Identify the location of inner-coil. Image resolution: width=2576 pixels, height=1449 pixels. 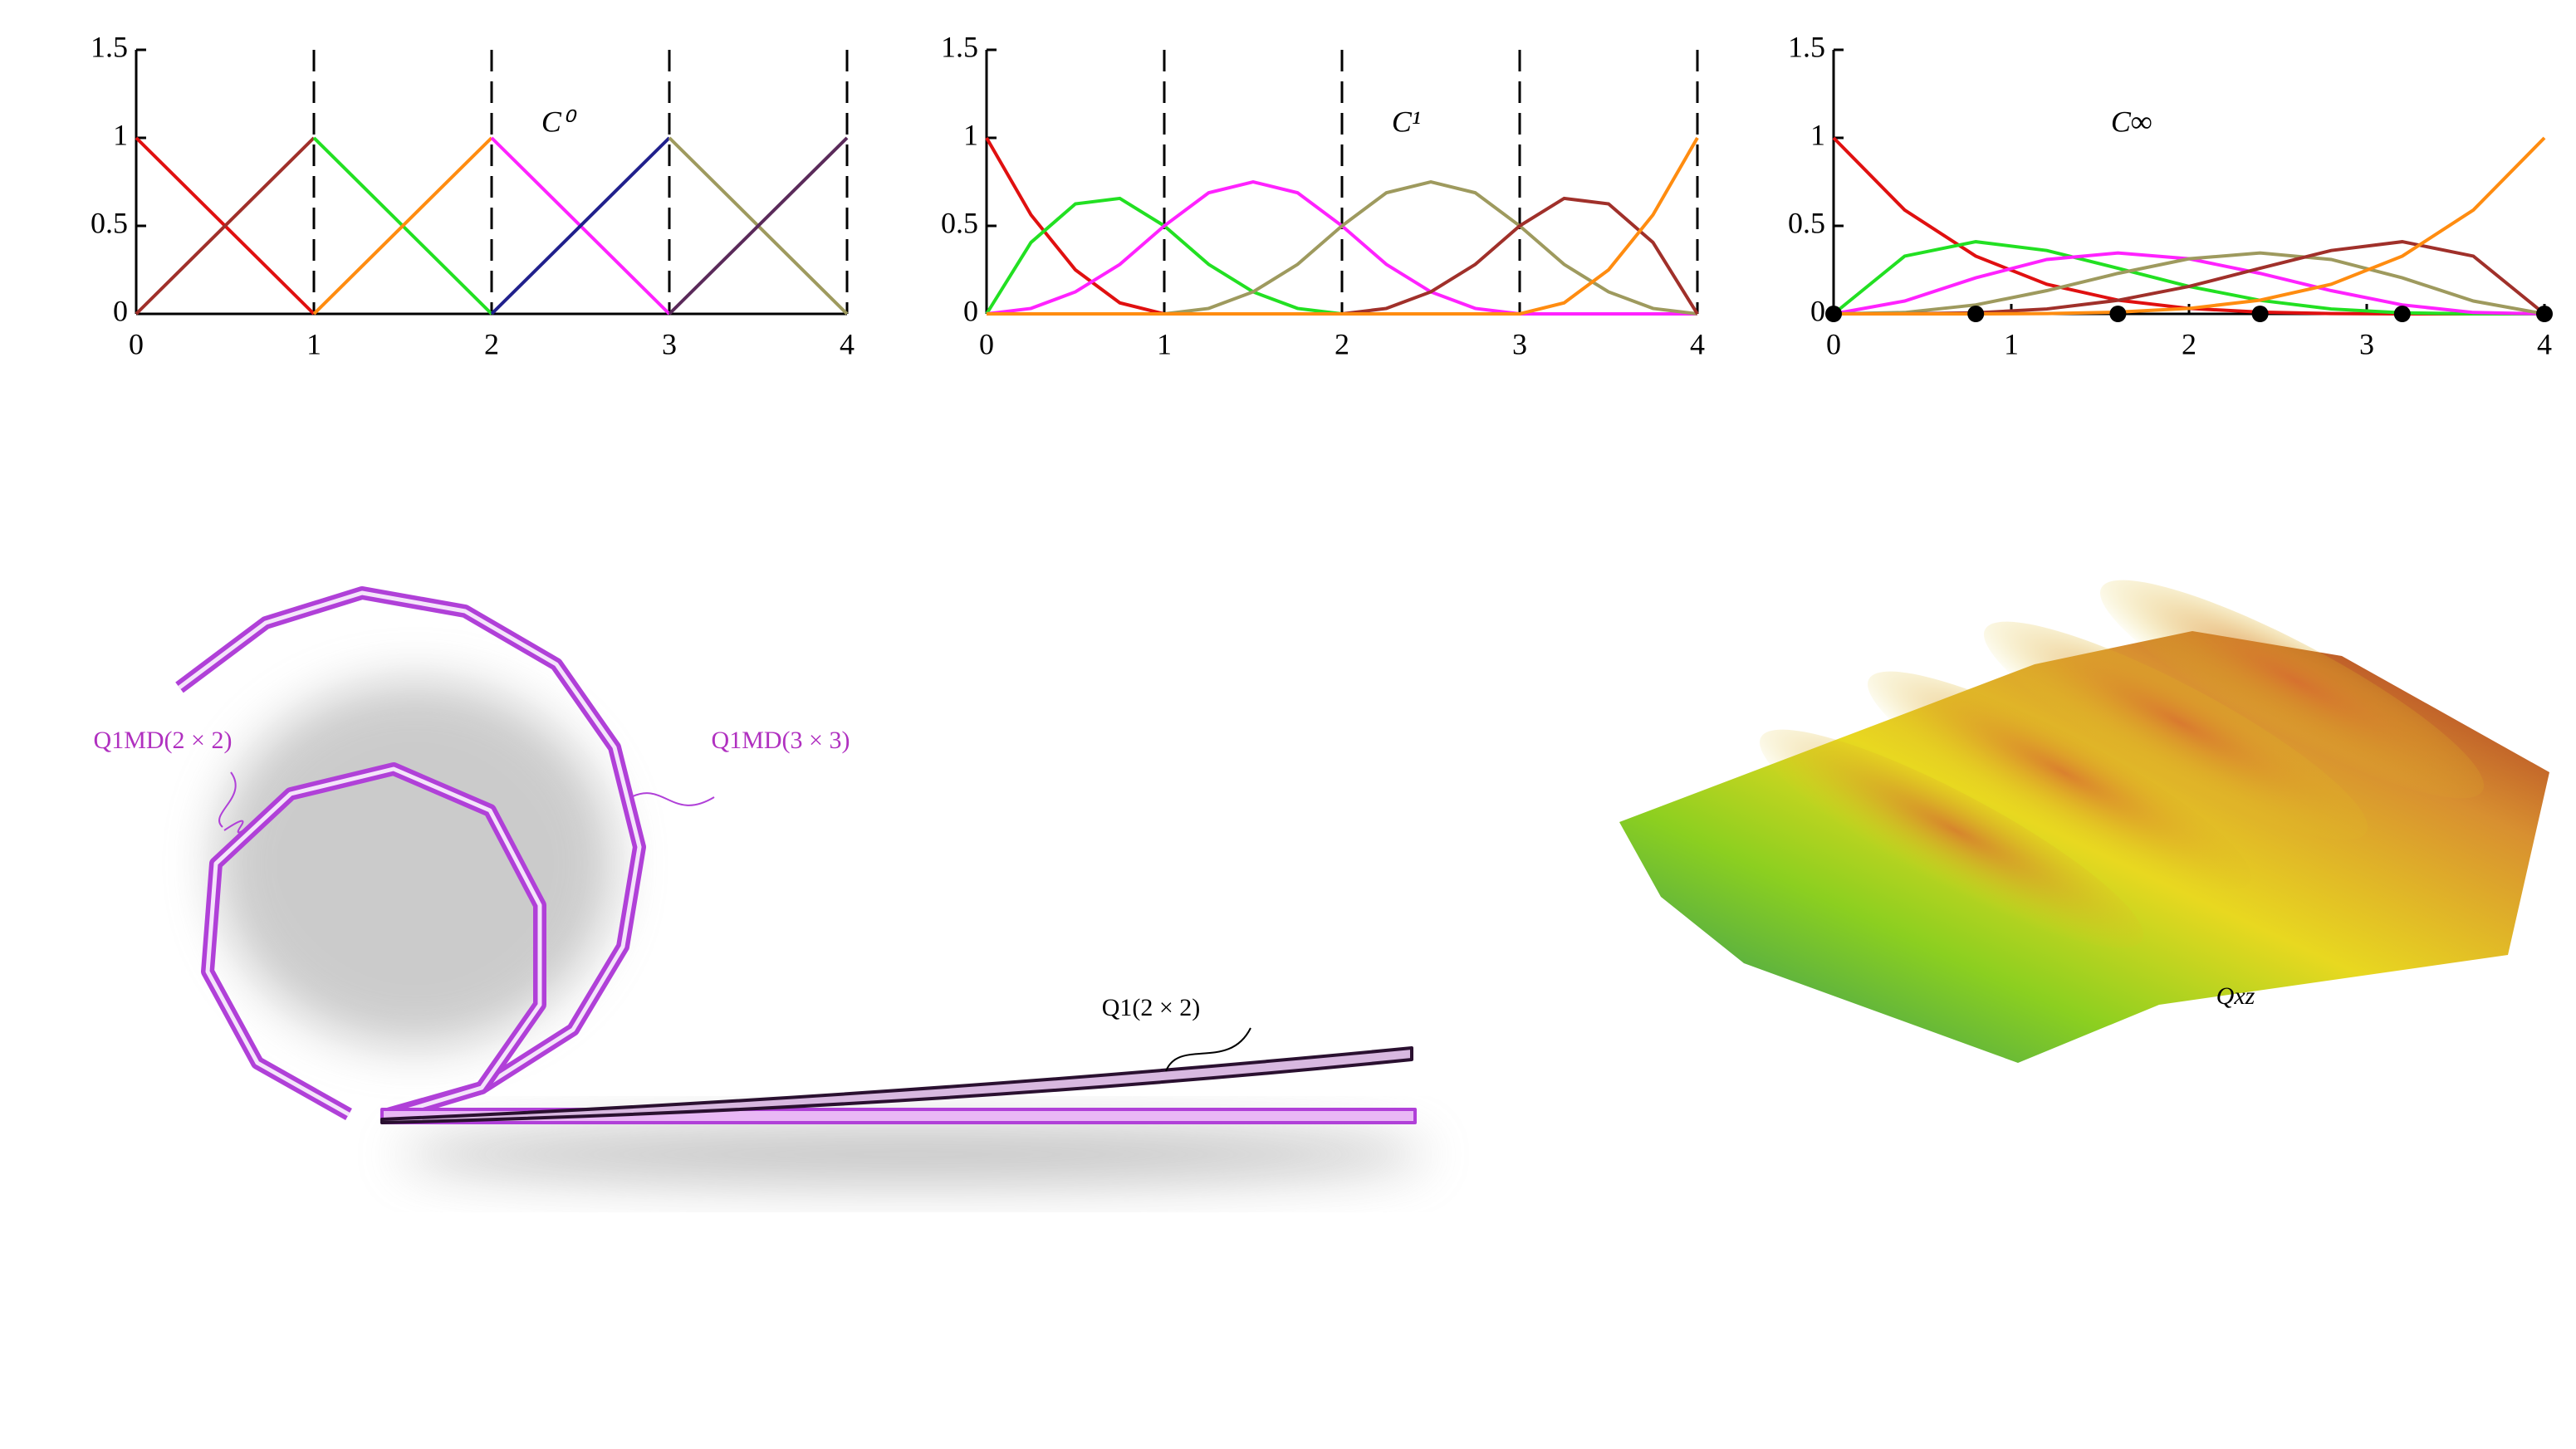
(374, 941).